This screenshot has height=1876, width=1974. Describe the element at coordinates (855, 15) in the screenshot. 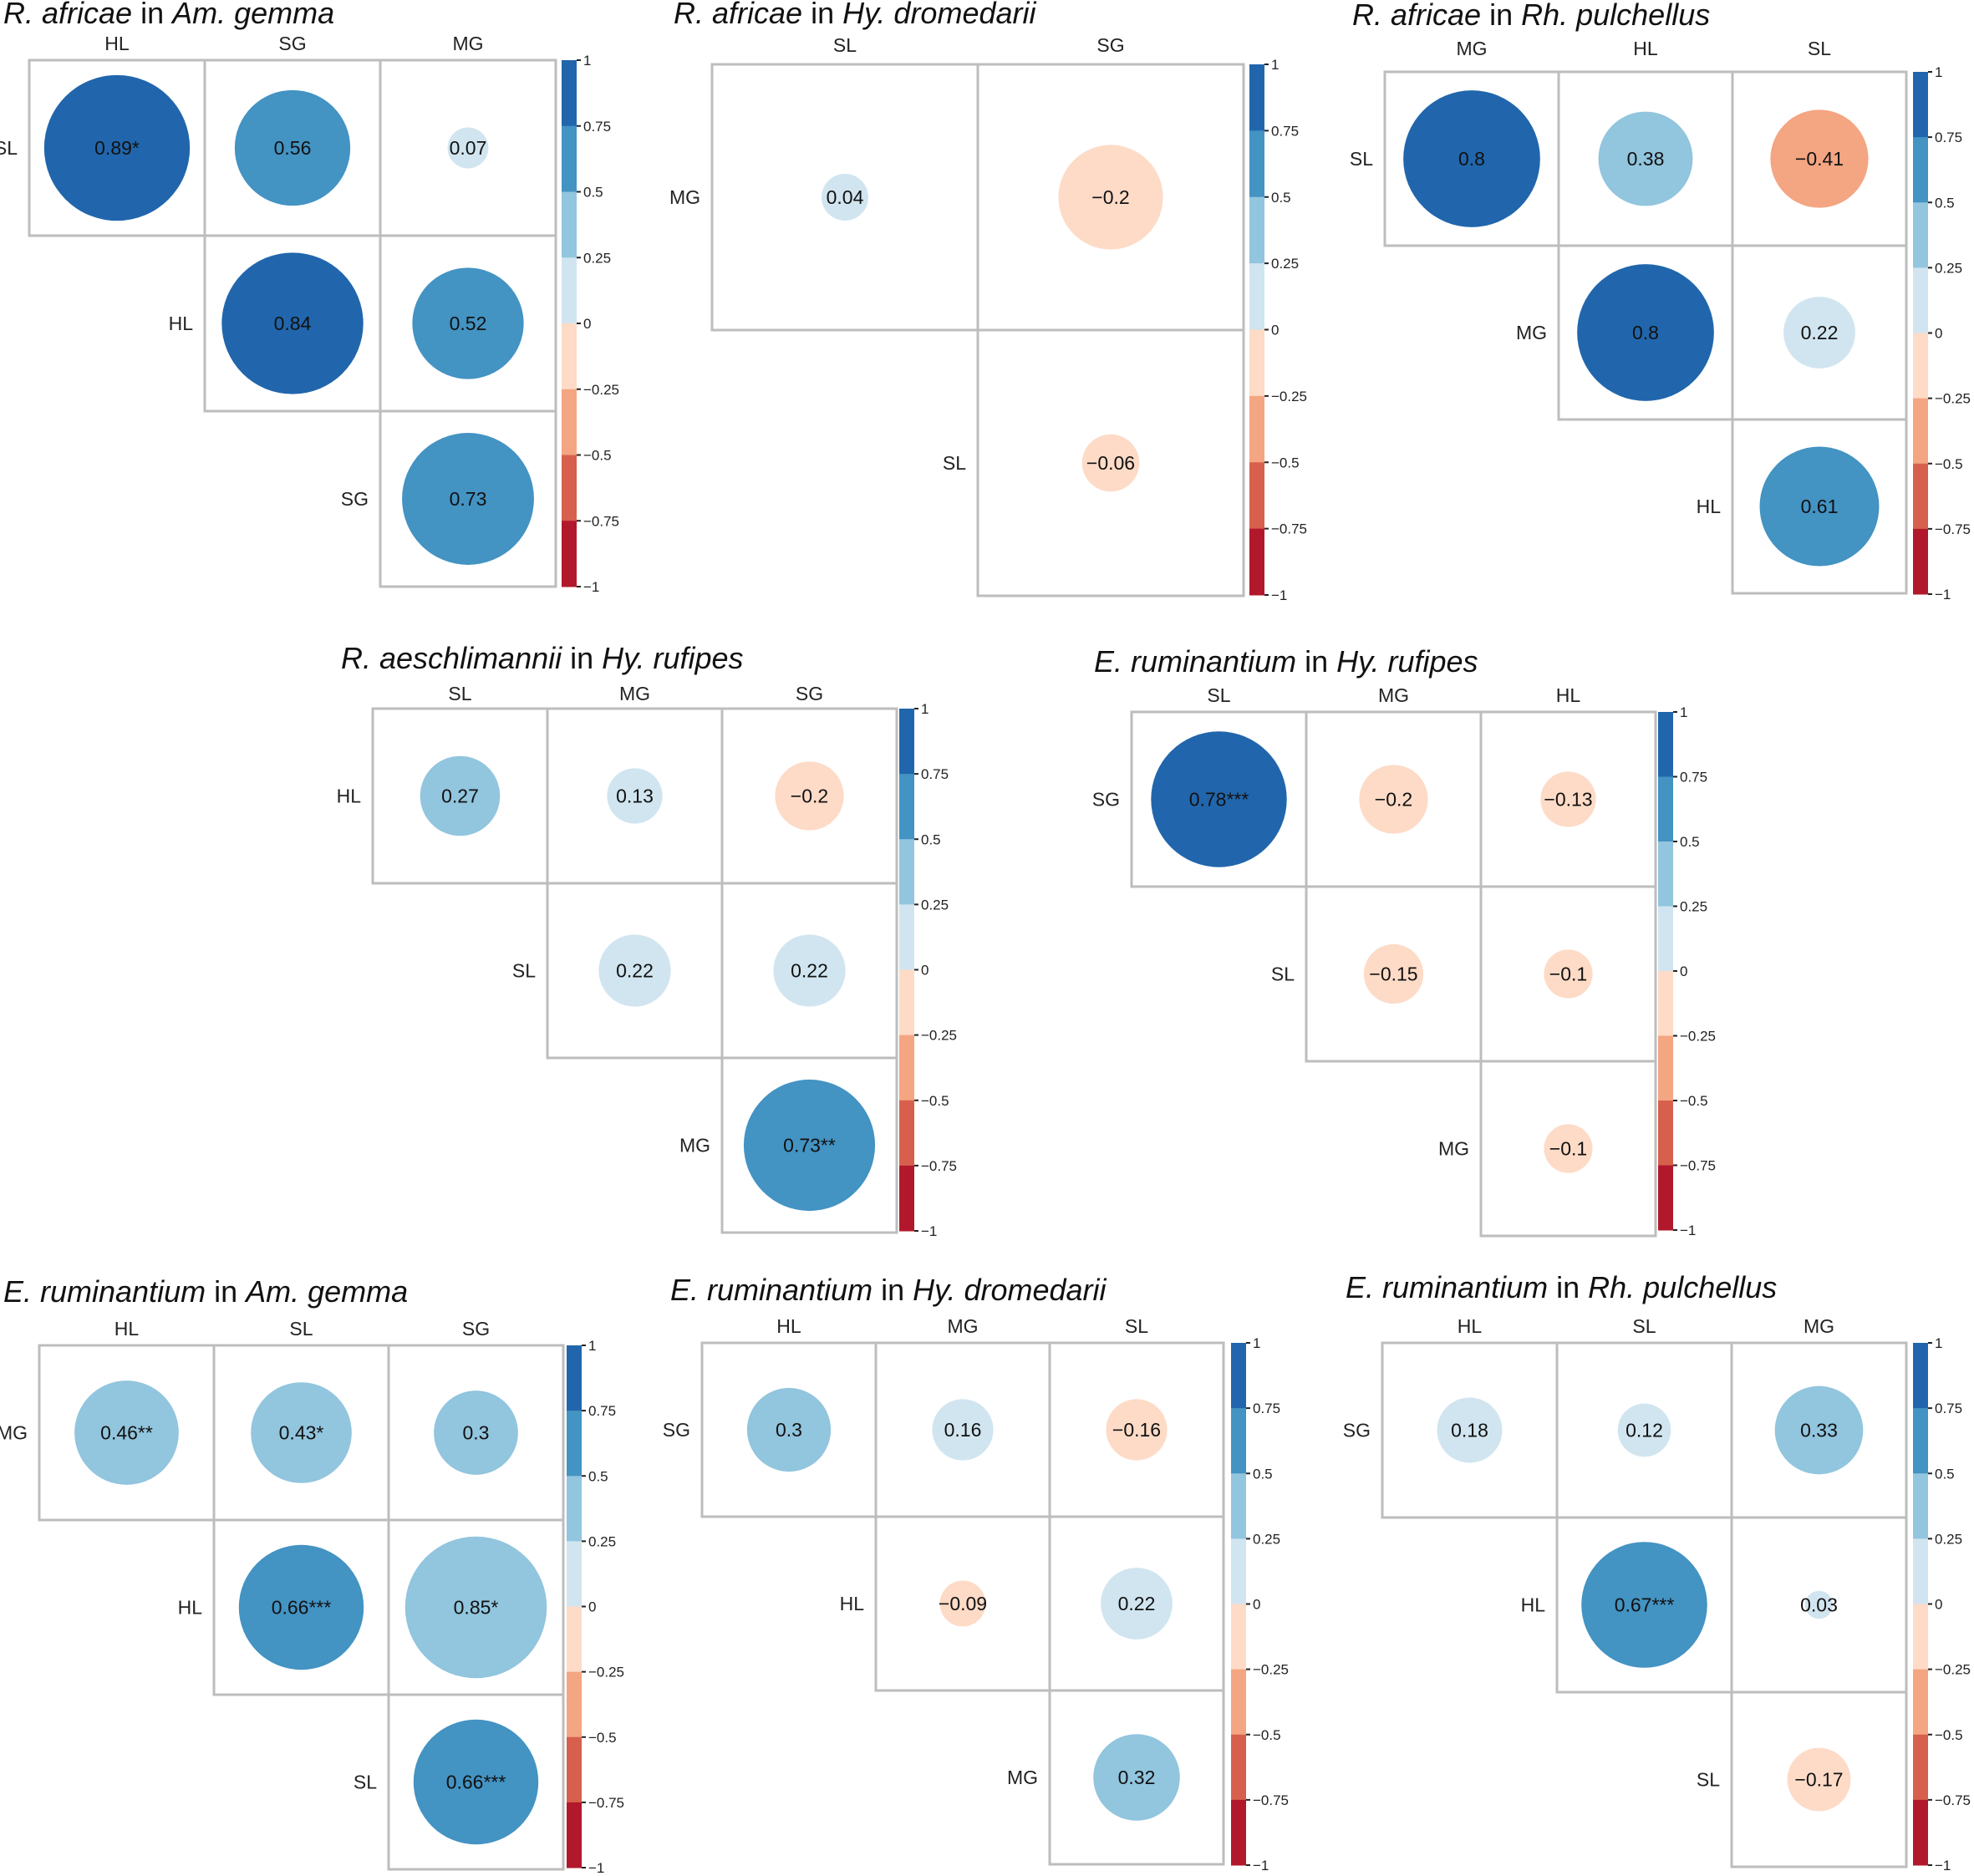

I see `panel-title: R. africae in Hy. dromedarii` at that location.